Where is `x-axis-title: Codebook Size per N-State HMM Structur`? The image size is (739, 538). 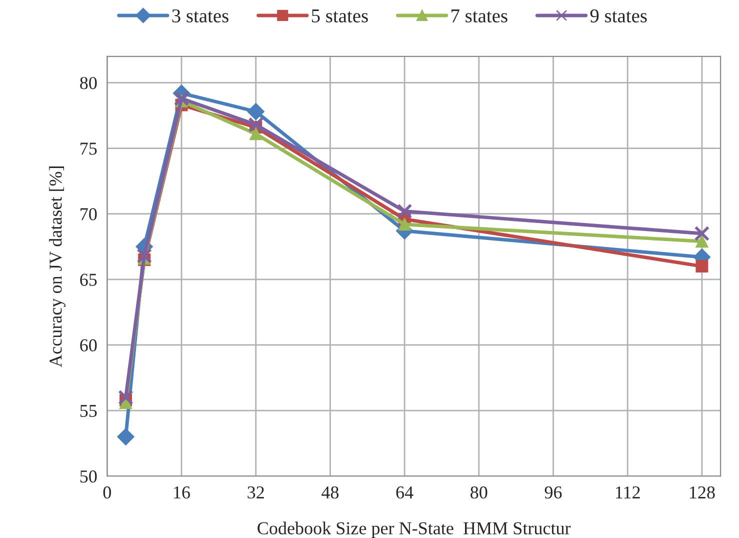 x-axis-title: Codebook Size per N-State HMM Structur is located at coordinates (414, 530).